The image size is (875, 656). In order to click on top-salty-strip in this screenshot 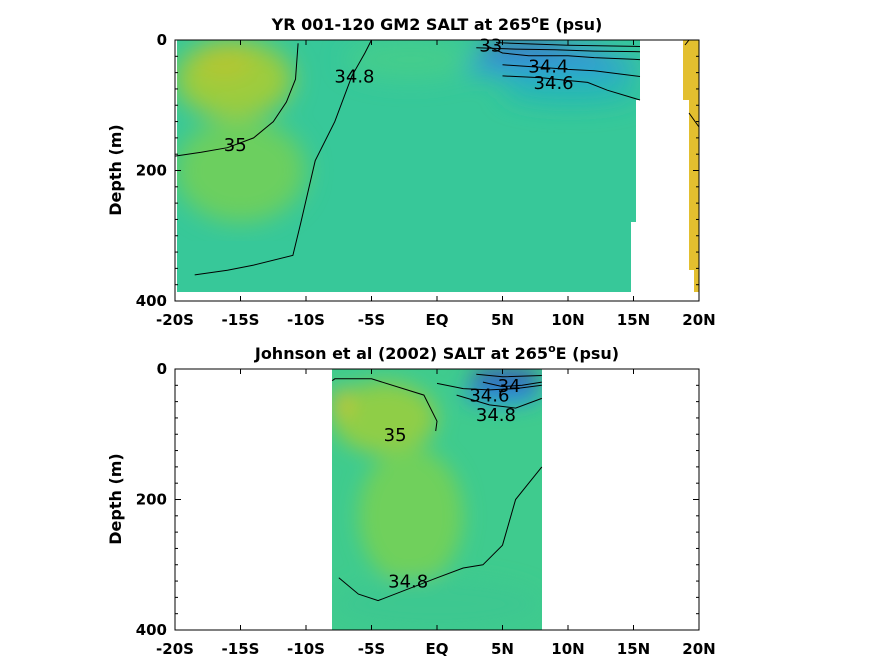, I will do `click(691, 166)`.